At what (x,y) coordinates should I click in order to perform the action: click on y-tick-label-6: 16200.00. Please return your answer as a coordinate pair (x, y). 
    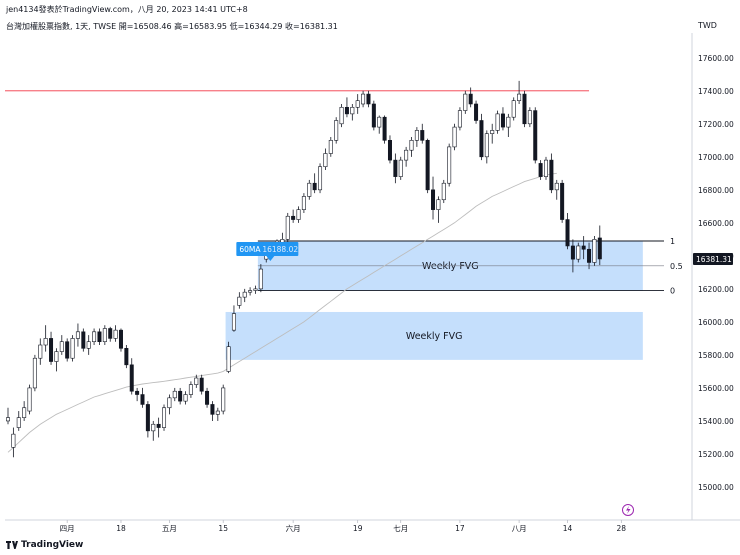
    Looking at the image, I should click on (716, 289).